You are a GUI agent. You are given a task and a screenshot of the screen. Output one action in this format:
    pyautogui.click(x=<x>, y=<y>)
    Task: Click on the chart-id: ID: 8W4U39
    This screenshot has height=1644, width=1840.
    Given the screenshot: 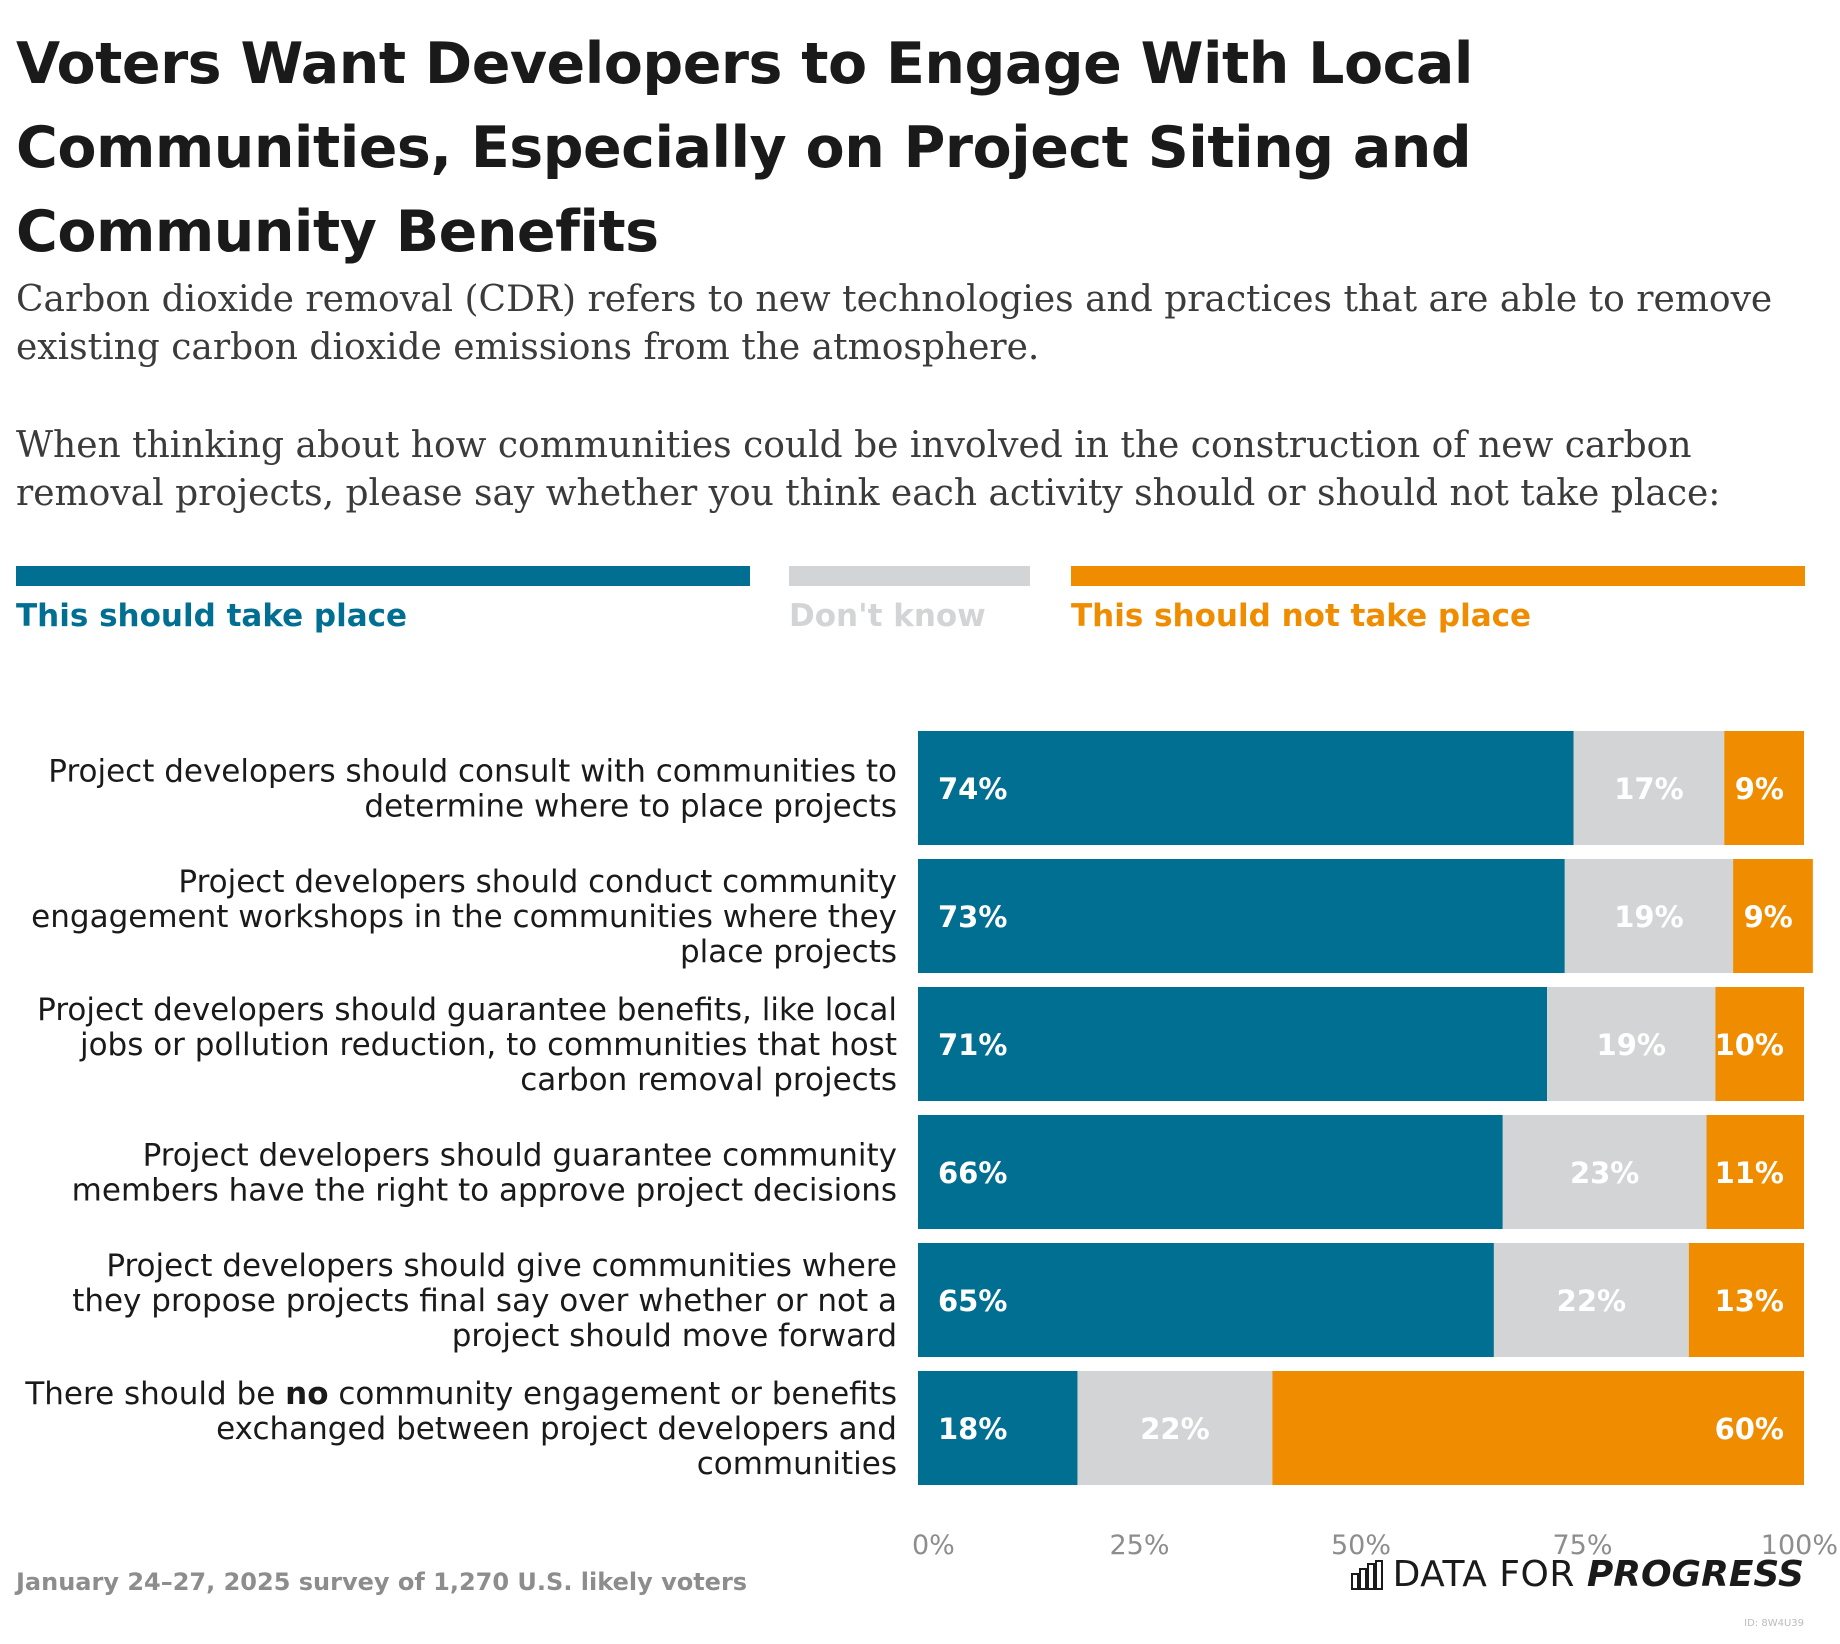 What is the action you would take?
    pyautogui.click(x=1774, y=1623)
    